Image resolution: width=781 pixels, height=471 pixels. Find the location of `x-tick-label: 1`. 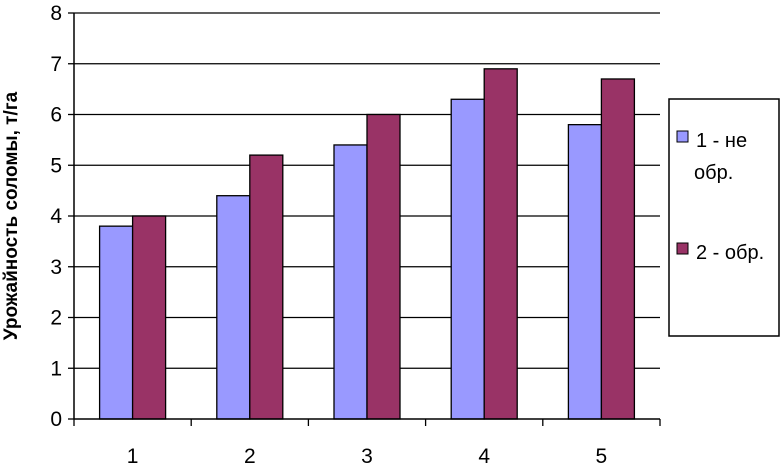

x-tick-label: 1 is located at coordinates (133, 455).